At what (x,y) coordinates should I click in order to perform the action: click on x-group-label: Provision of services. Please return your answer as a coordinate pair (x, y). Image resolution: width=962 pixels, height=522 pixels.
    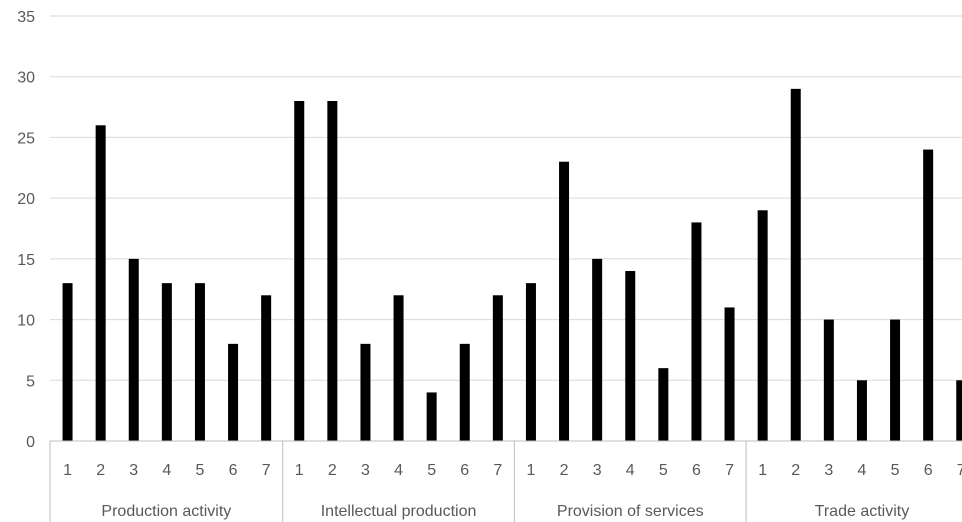
    Looking at the image, I should click on (630, 511).